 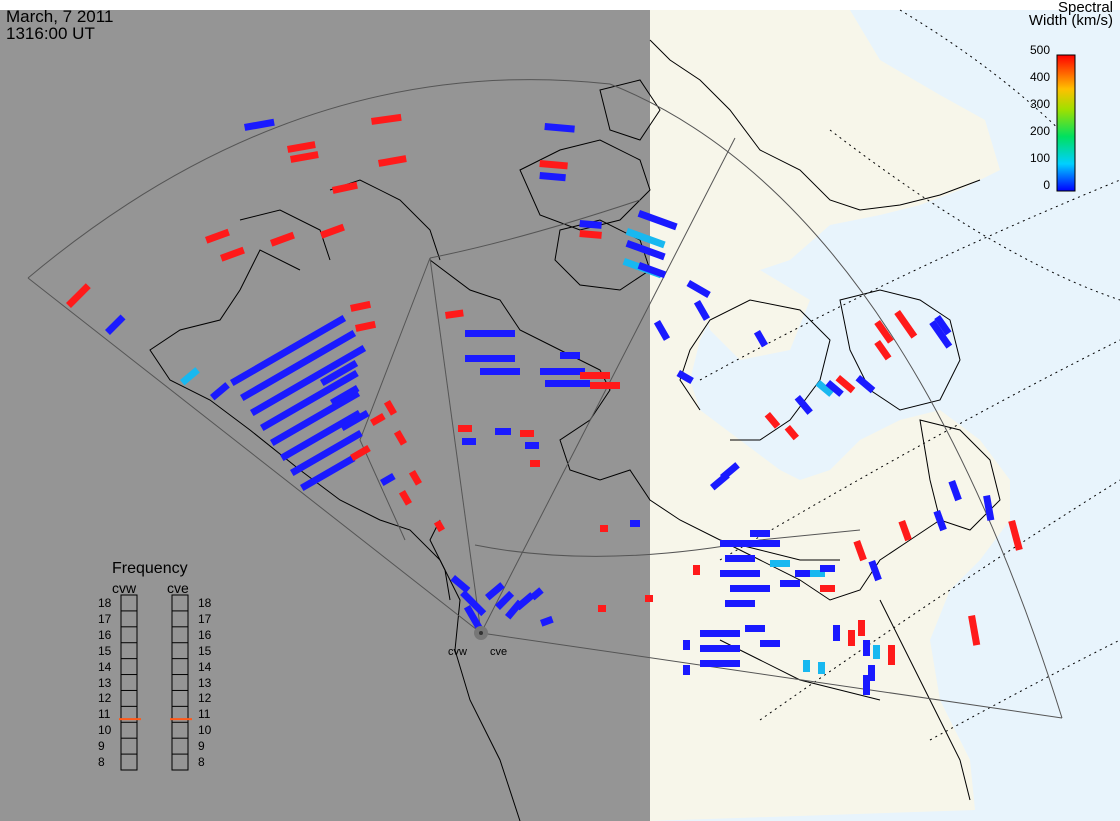 What do you see at coordinates (700, 155) in the screenshot?
I see `day-land-island` at bounding box center [700, 155].